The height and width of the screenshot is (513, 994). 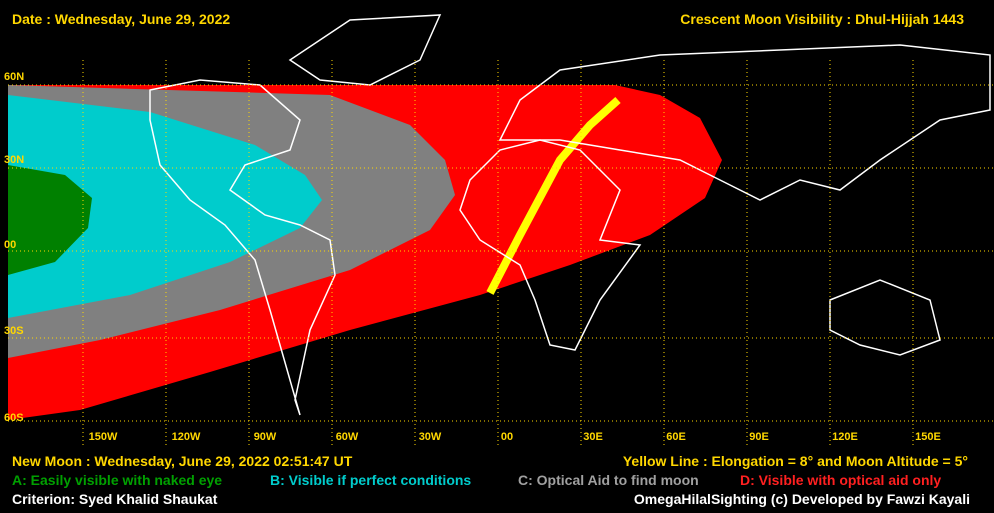 What do you see at coordinates (115, 499) in the screenshot?
I see `criterion: Criterion: Syed Khalid Shaukat` at bounding box center [115, 499].